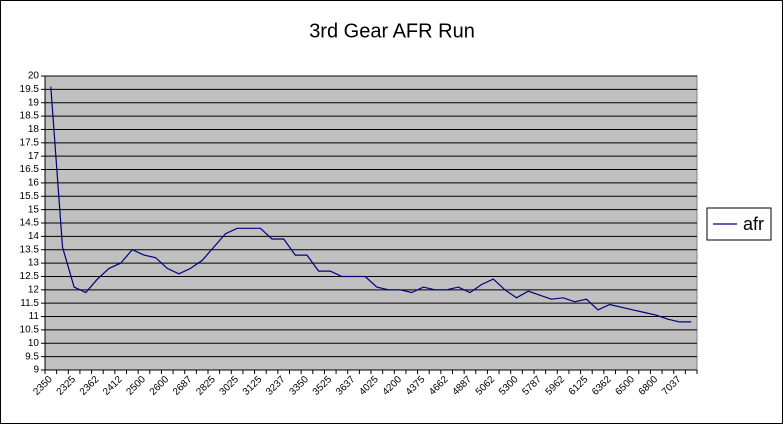 The image size is (784, 425). I want to click on y-tick-label: 14.5, so click(30, 223).